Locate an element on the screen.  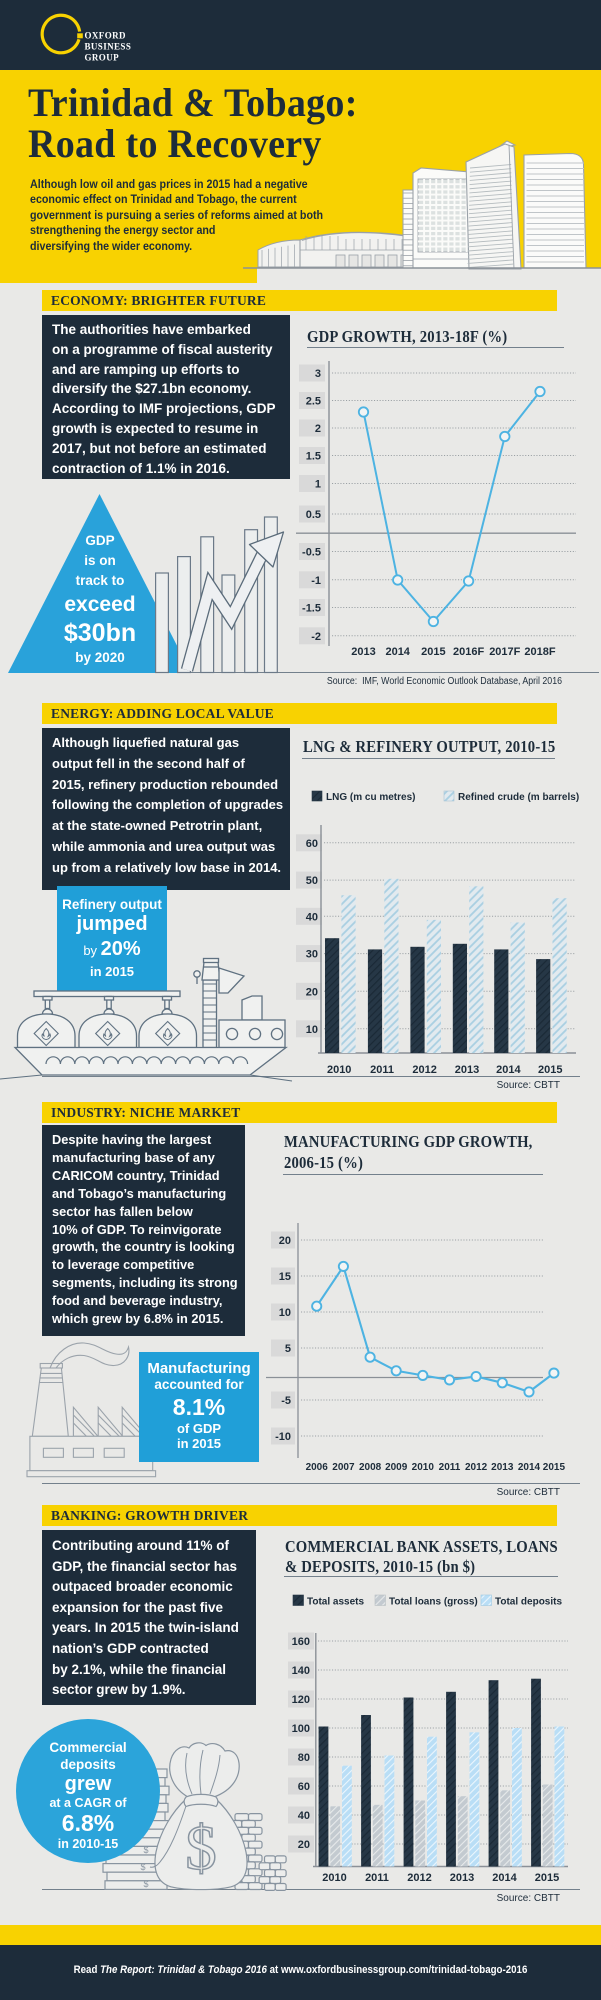
svg-text: LNG (m cu metres) is located at coordinates (370, 797).